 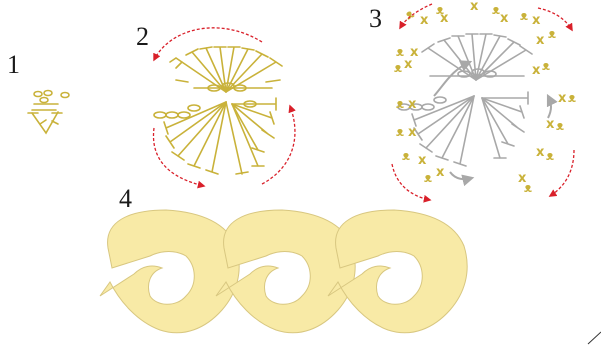 What do you see at coordinates (125, 198) in the screenshot?
I see `step-4-label: 4` at bounding box center [125, 198].